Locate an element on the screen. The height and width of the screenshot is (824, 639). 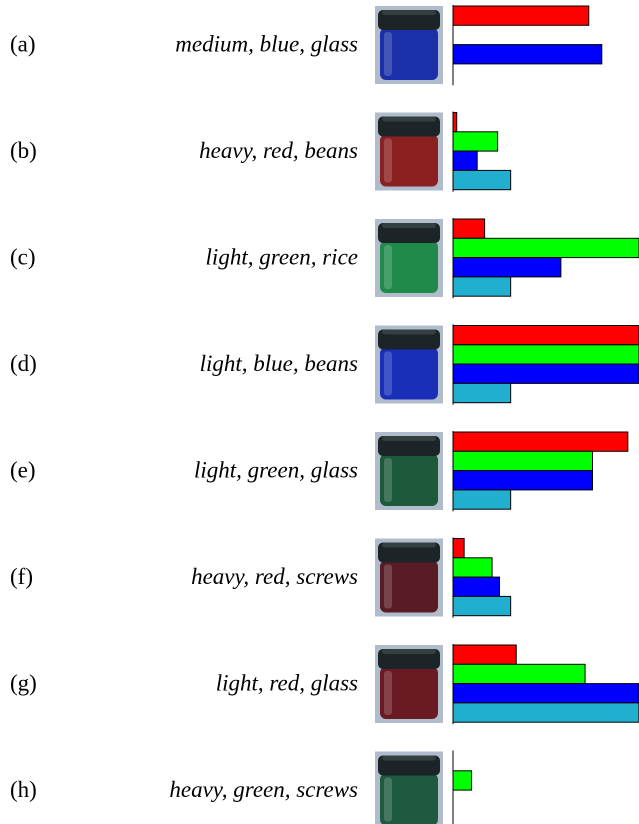
row-label: (h) is located at coordinates (23, 789).